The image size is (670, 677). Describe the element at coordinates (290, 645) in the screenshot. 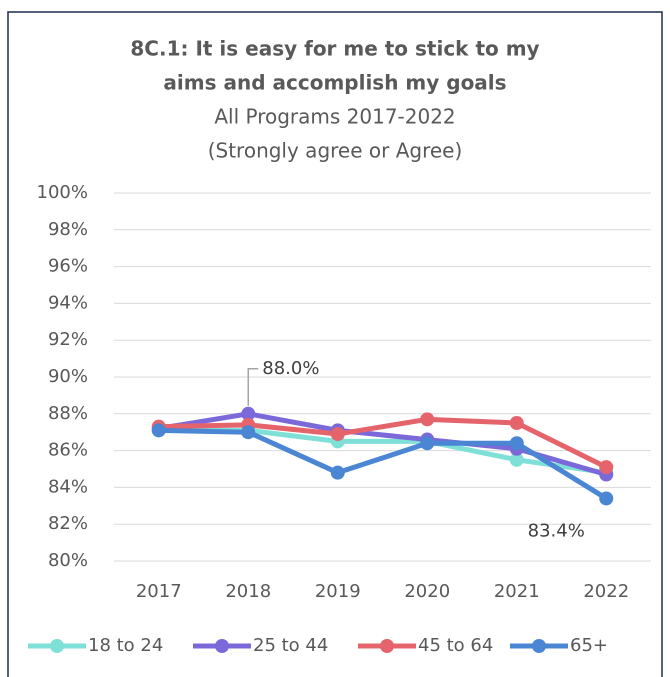

I see `legend-label: 25 to 44` at that location.